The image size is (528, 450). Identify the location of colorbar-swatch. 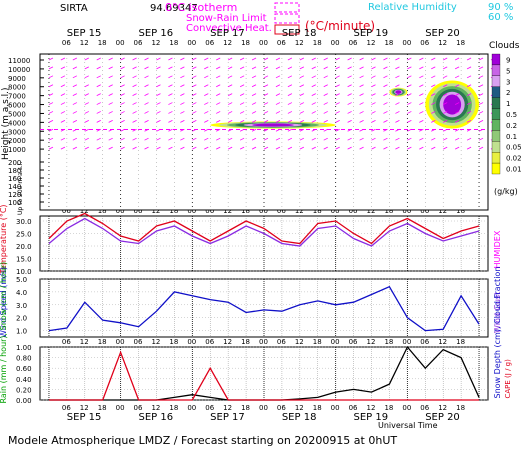
(496, 147).